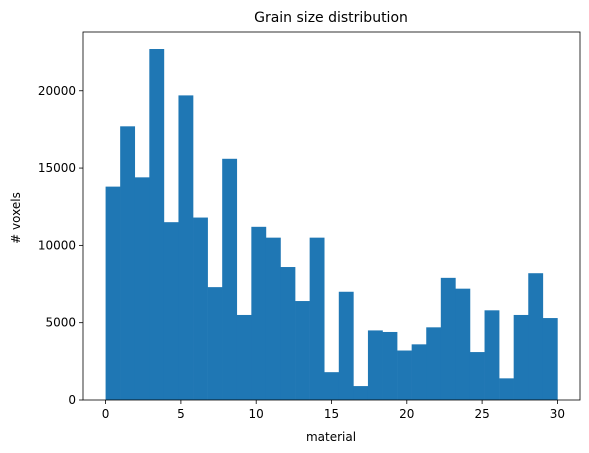 The height and width of the screenshot is (453, 589). I want to click on y-axis-label: # voxels, so click(16, 218).